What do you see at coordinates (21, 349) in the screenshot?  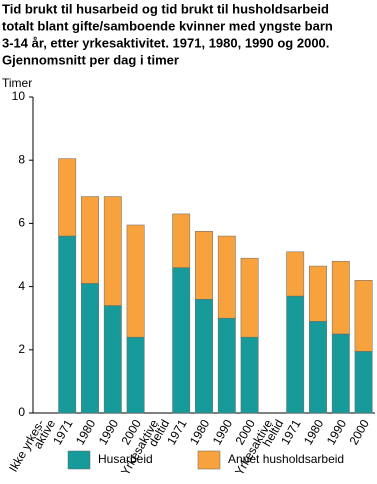 I see `y-tick-label: 2` at bounding box center [21, 349].